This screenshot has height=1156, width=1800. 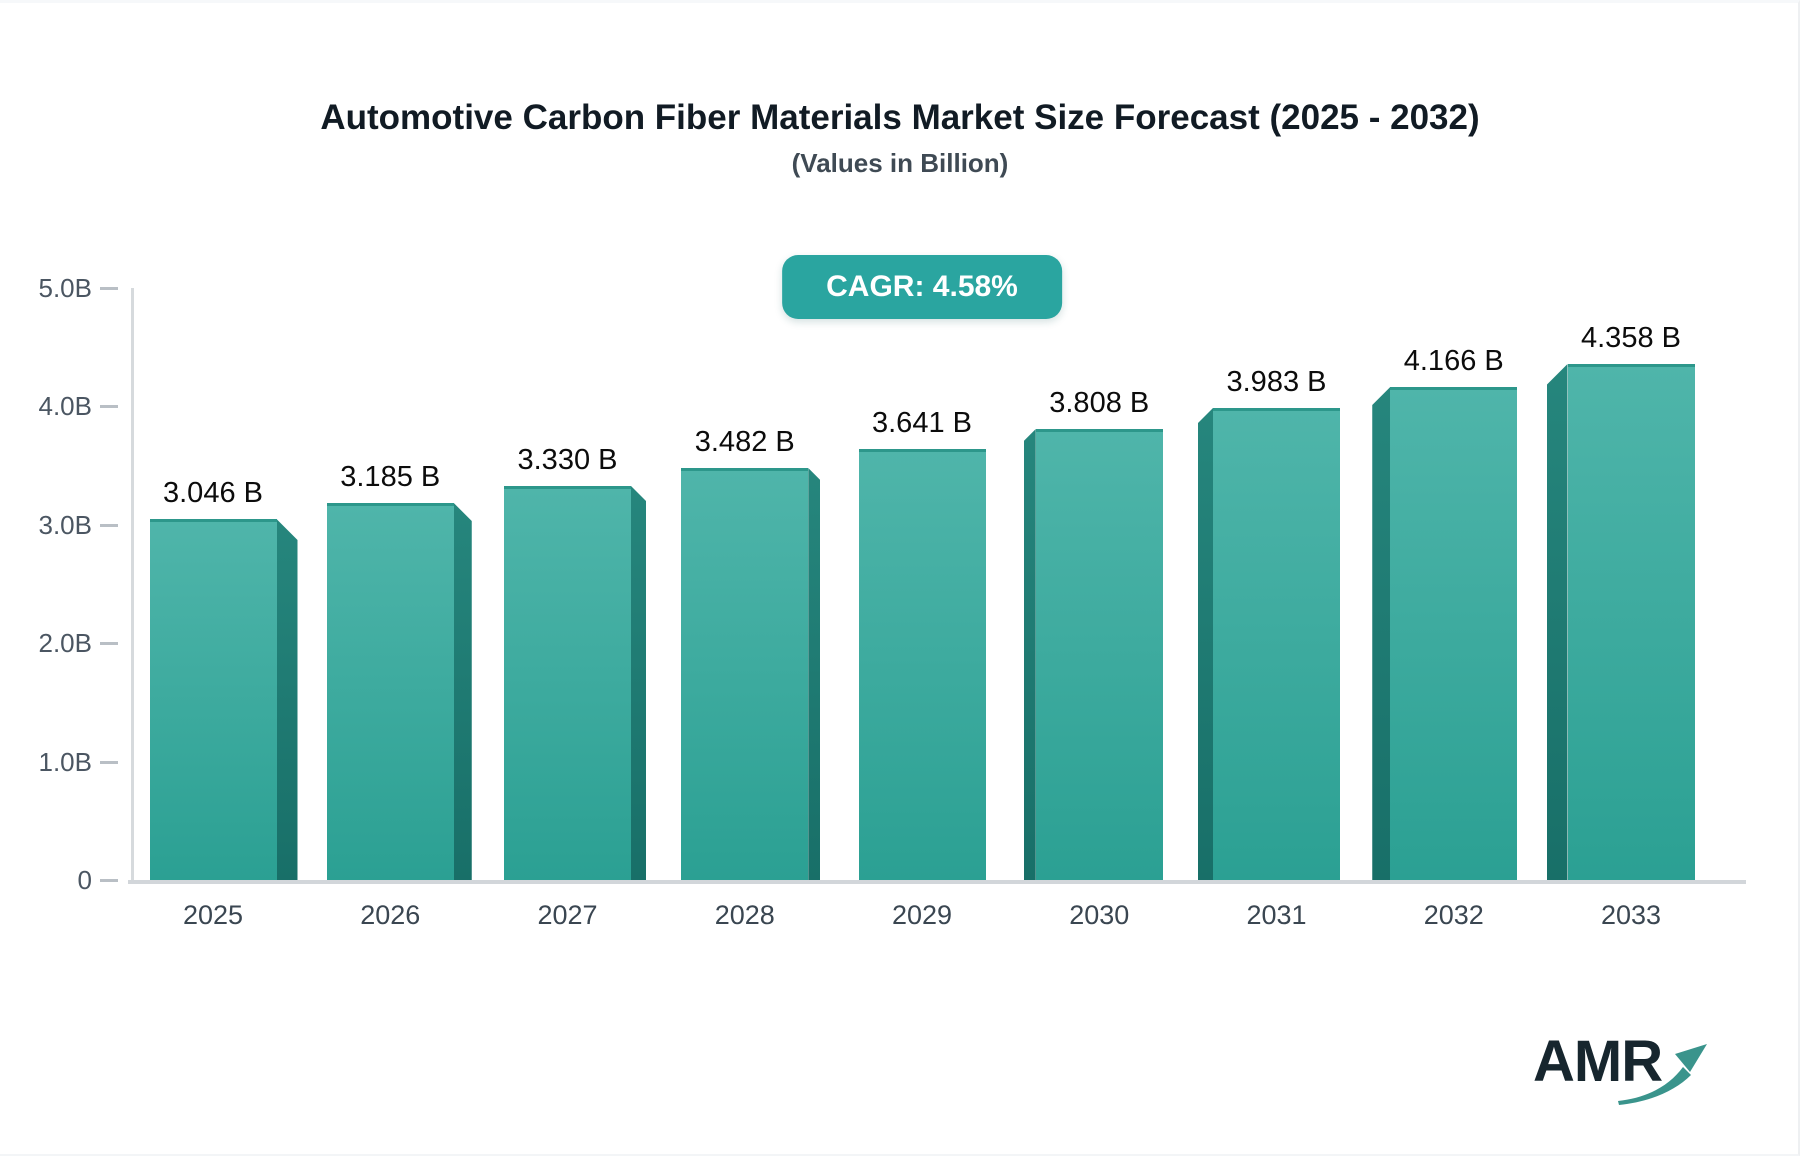 What do you see at coordinates (84, 880) in the screenshot?
I see `y-tick-label: 0` at bounding box center [84, 880].